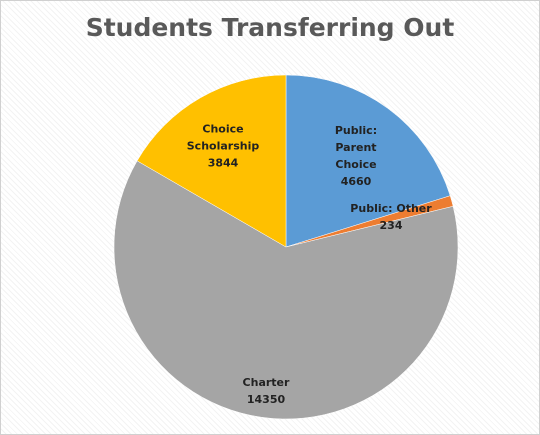  What do you see at coordinates (270, 27) in the screenshot?
I see `chart-title: Students Transferring Out` at bounding box center [270, 27].